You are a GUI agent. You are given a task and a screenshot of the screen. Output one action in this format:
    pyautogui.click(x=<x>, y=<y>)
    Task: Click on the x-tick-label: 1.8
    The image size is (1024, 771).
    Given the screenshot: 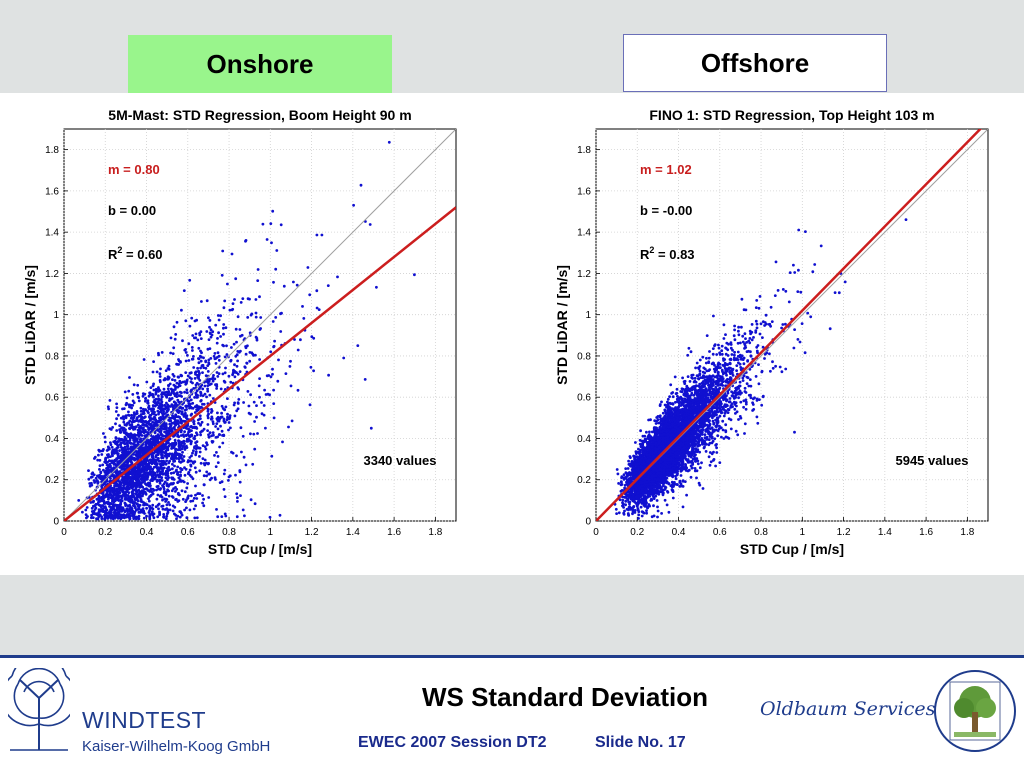 What is the action you would take?
    pyautogui.click(x=967, y=532)
    